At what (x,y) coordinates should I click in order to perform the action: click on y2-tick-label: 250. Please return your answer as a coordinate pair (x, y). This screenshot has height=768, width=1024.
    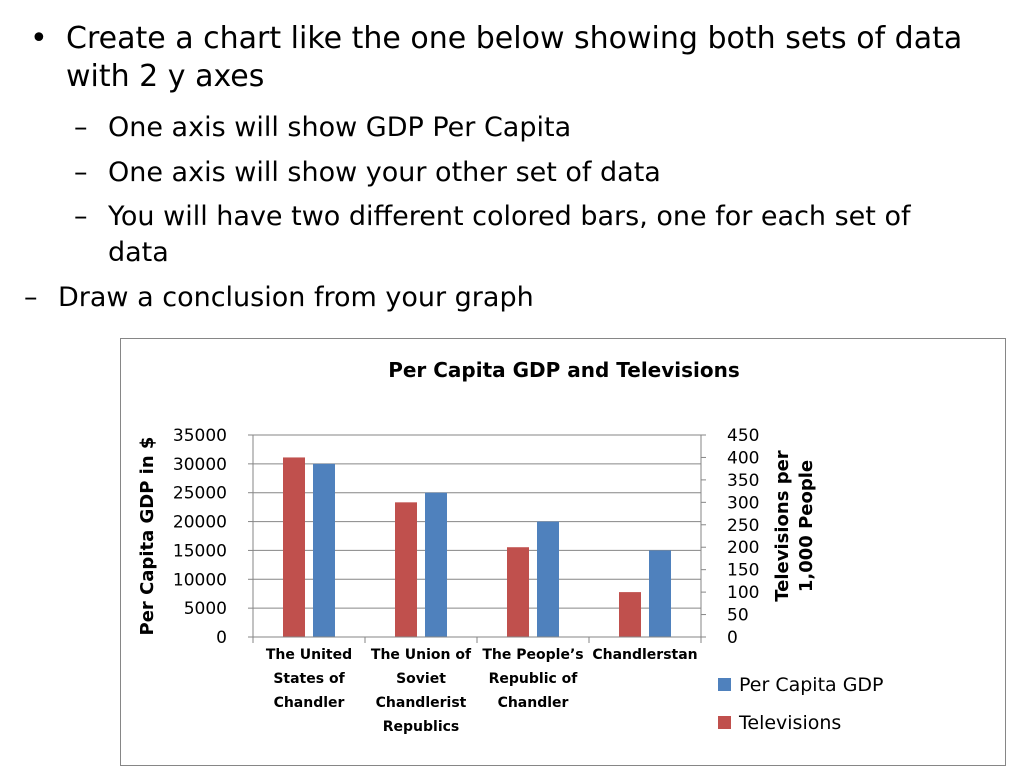
    Looking at the image, I should click on (743, 526).